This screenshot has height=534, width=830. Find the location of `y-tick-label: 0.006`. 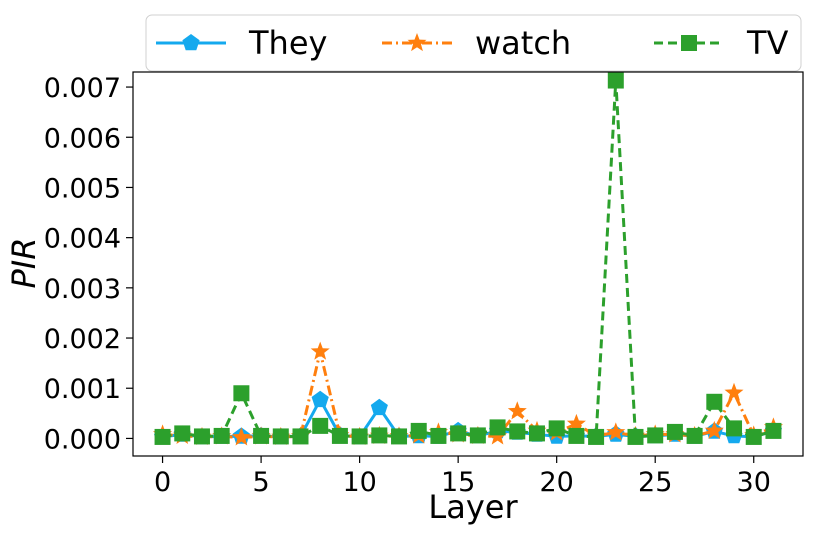

y-tick-label: 0.006 is located at coordinates (82, 138).